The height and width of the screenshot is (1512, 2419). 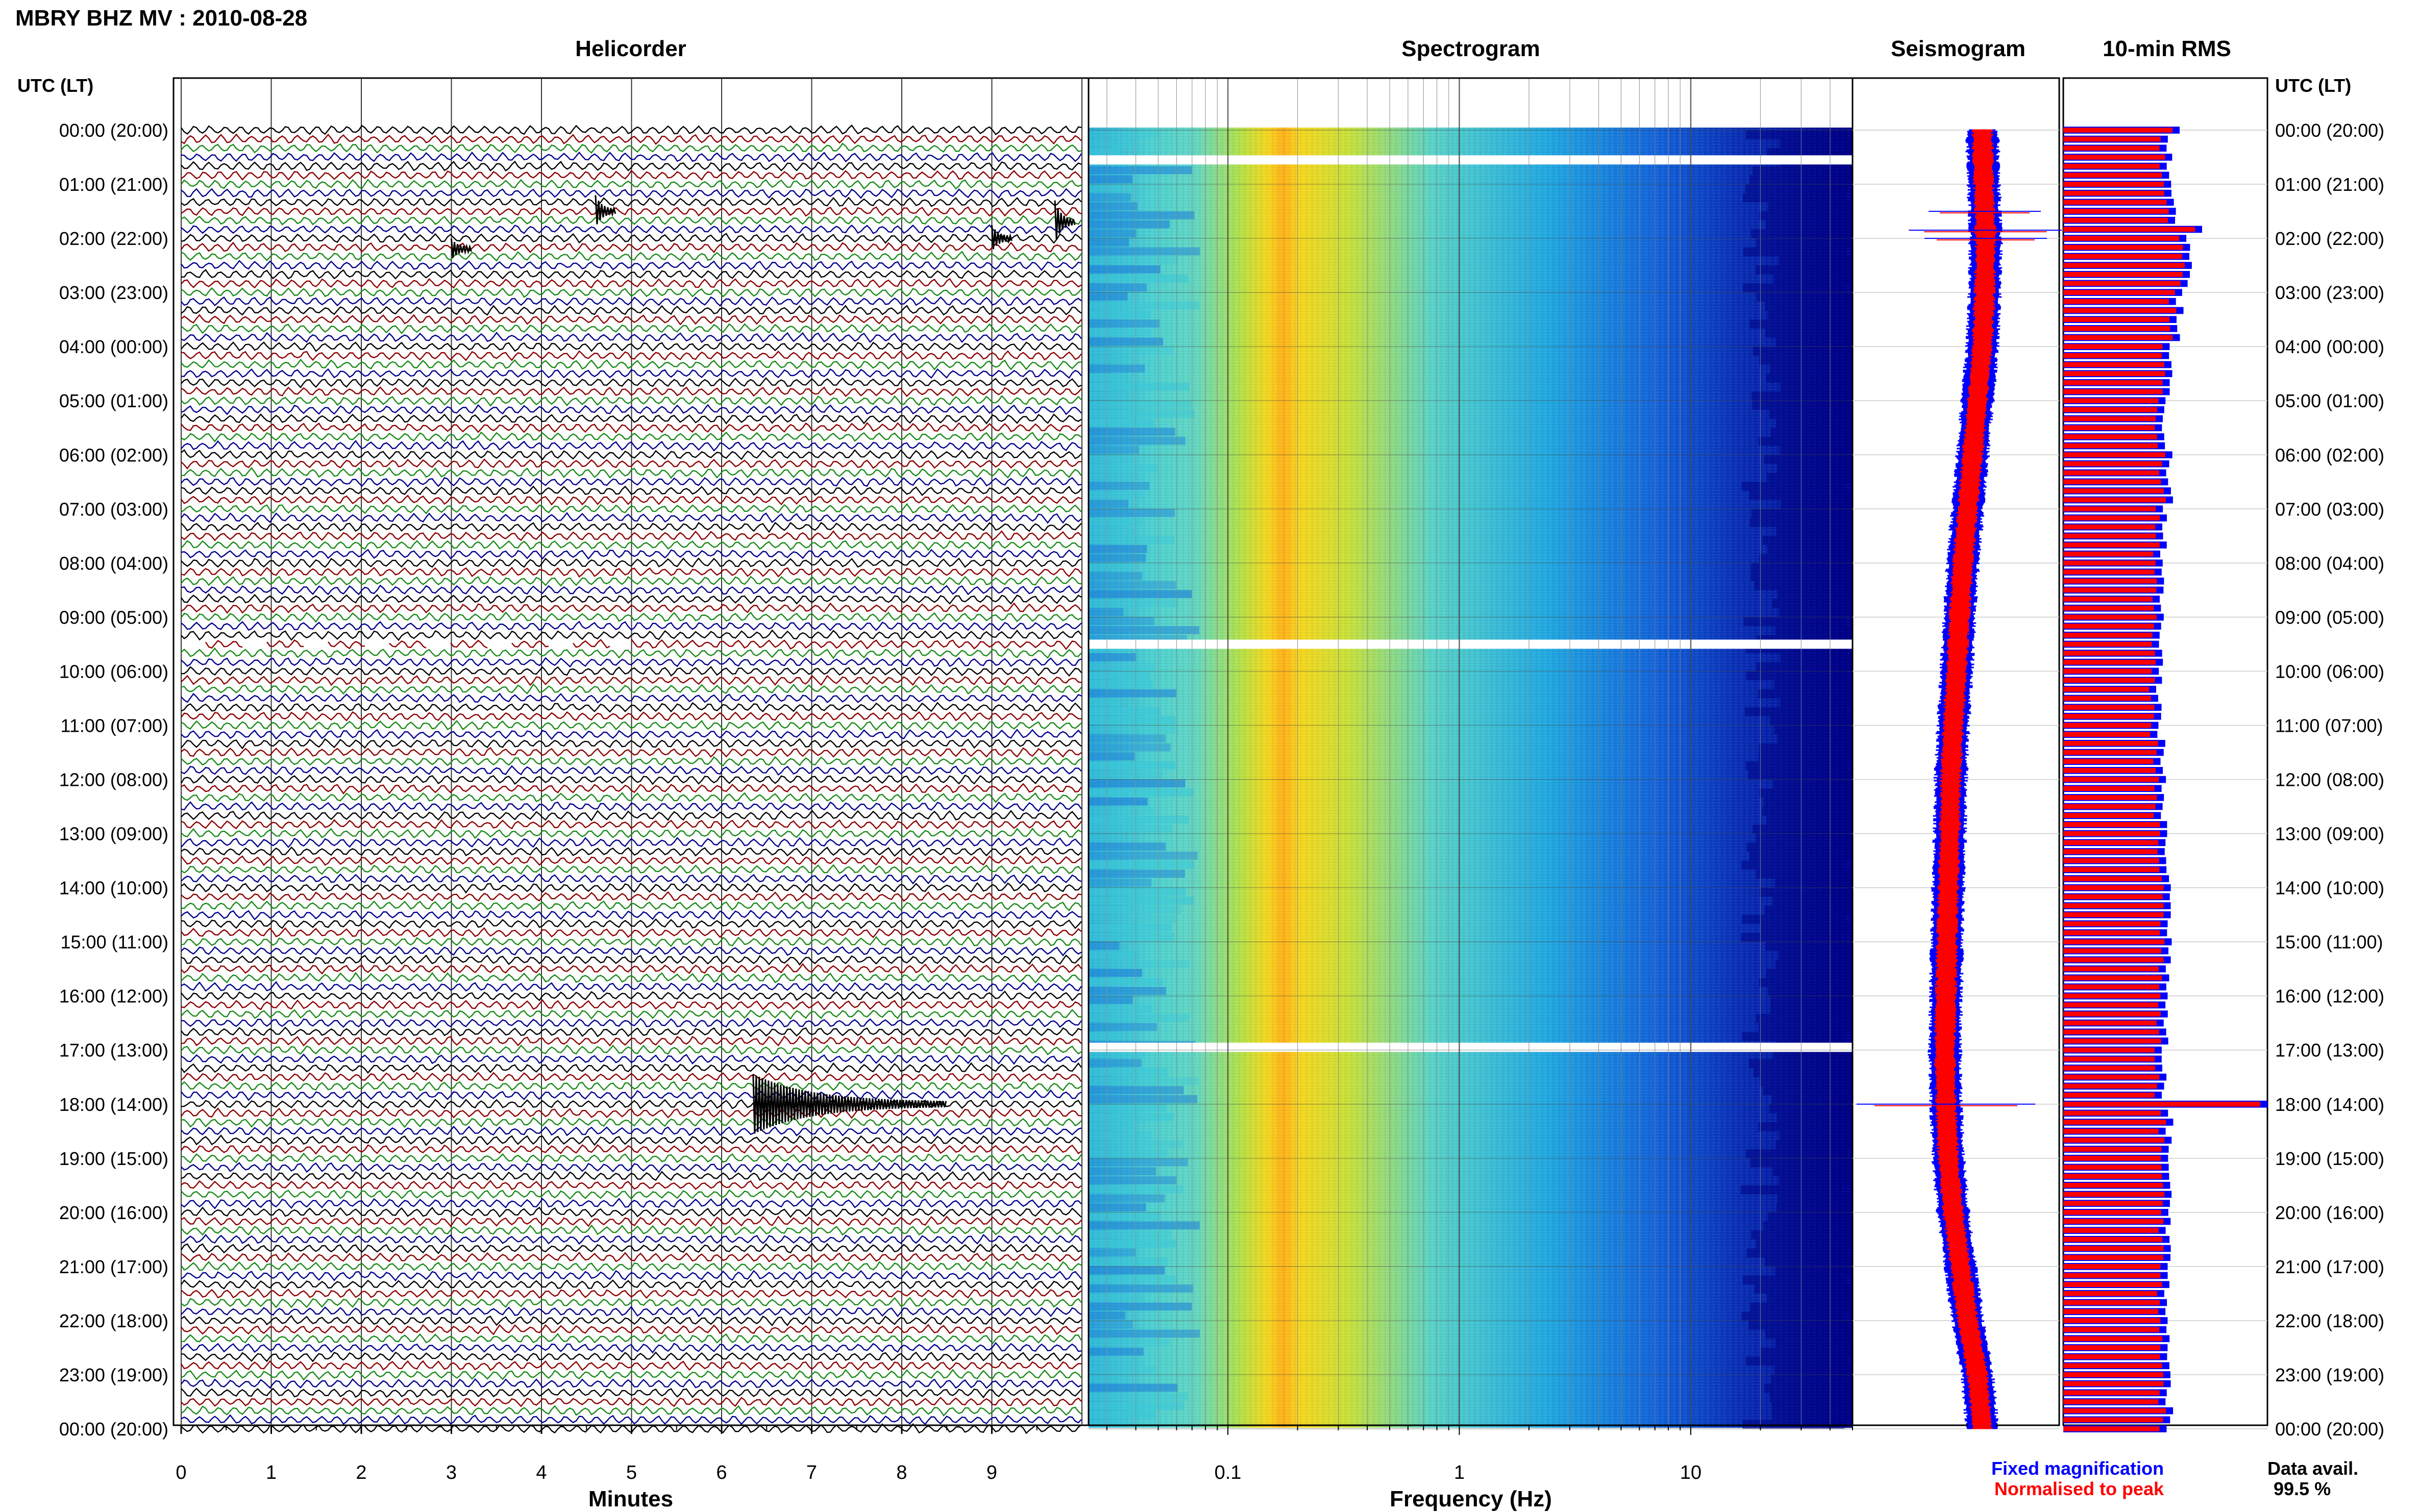 I want to click on helicorder-xtick-label: 4, so click(x=541, y=1472).